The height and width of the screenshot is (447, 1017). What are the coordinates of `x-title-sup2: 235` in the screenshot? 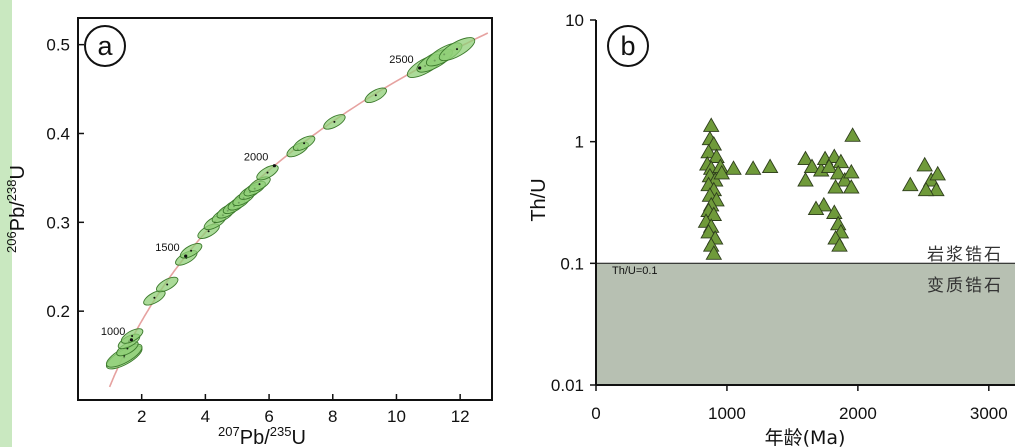 It's located at (281, 431).